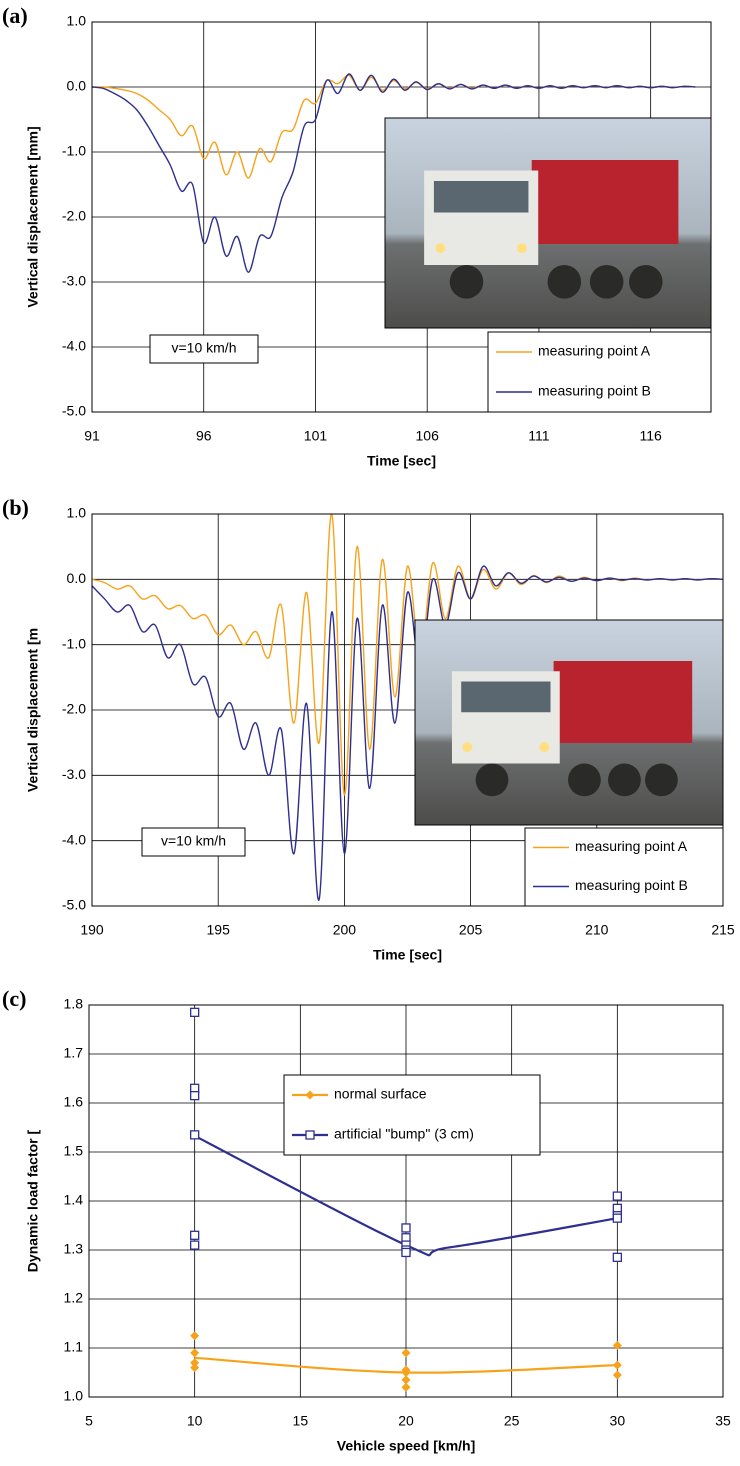 The height and width of the screenshot is (1466, 740). Describe the element at coordinates (195, 1421) in the screenshot. I see `x-tick-label: 10` at that location.